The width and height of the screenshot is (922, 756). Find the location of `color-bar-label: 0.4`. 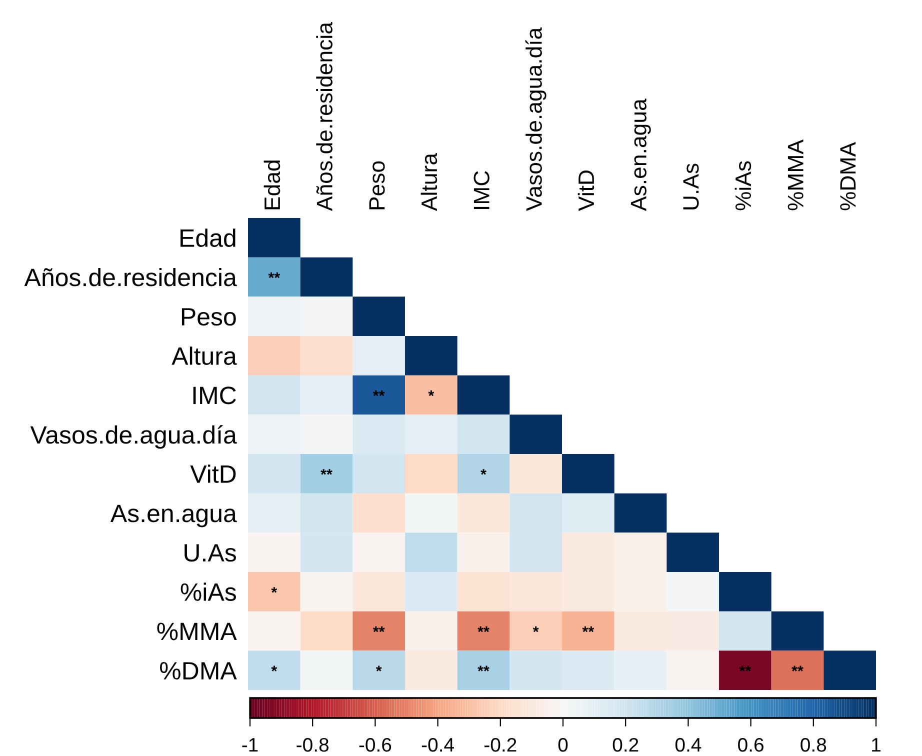

color-bar-label: 0.4 is located at coordinates (688, 745).